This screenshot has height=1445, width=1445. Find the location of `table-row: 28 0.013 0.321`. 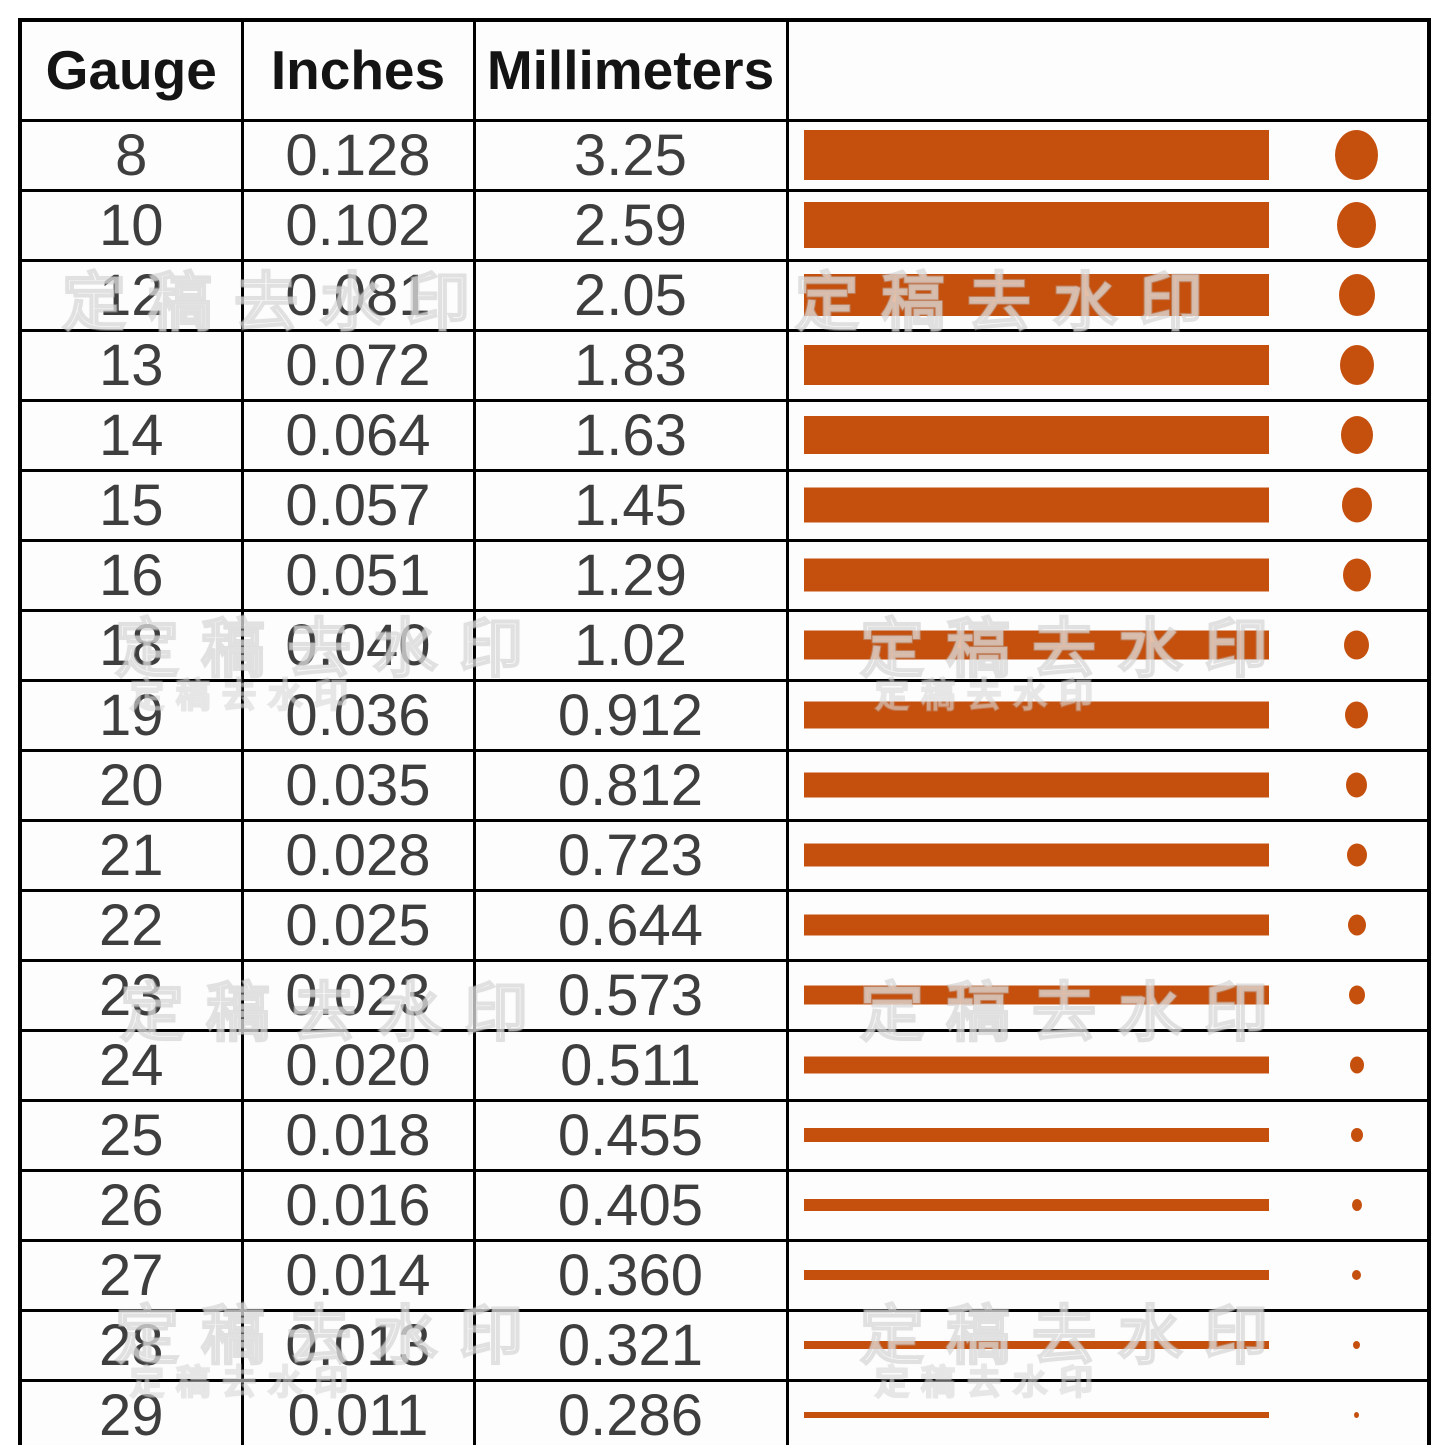

table-row: 28 0.013 0.321 is located at coordinates (724, 1345).